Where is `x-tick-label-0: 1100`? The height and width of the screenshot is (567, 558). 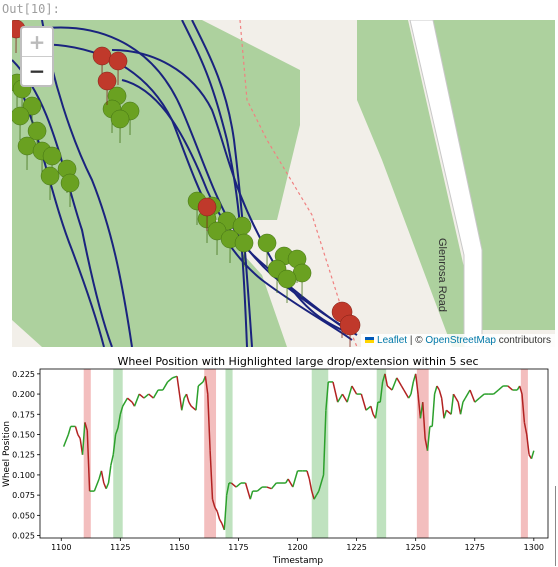
x-tick-label-0: 1100 is located at coordinates (61, 547).